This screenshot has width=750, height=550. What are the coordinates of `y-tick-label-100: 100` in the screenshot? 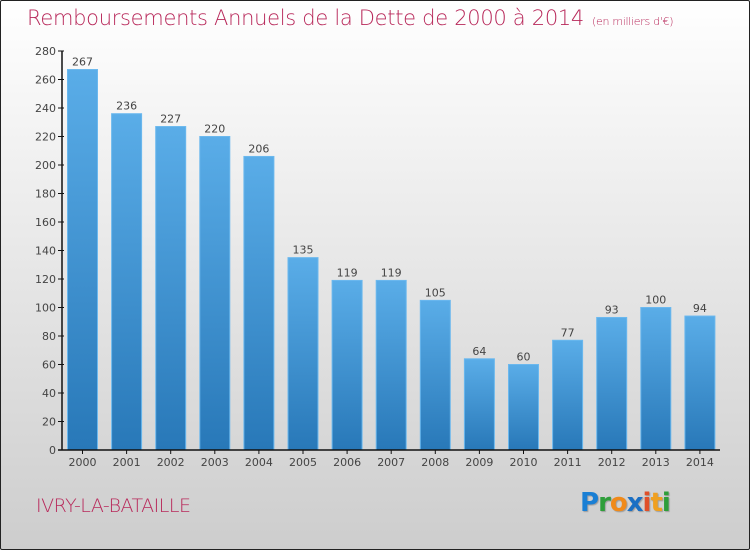 It's located at (45, 308).